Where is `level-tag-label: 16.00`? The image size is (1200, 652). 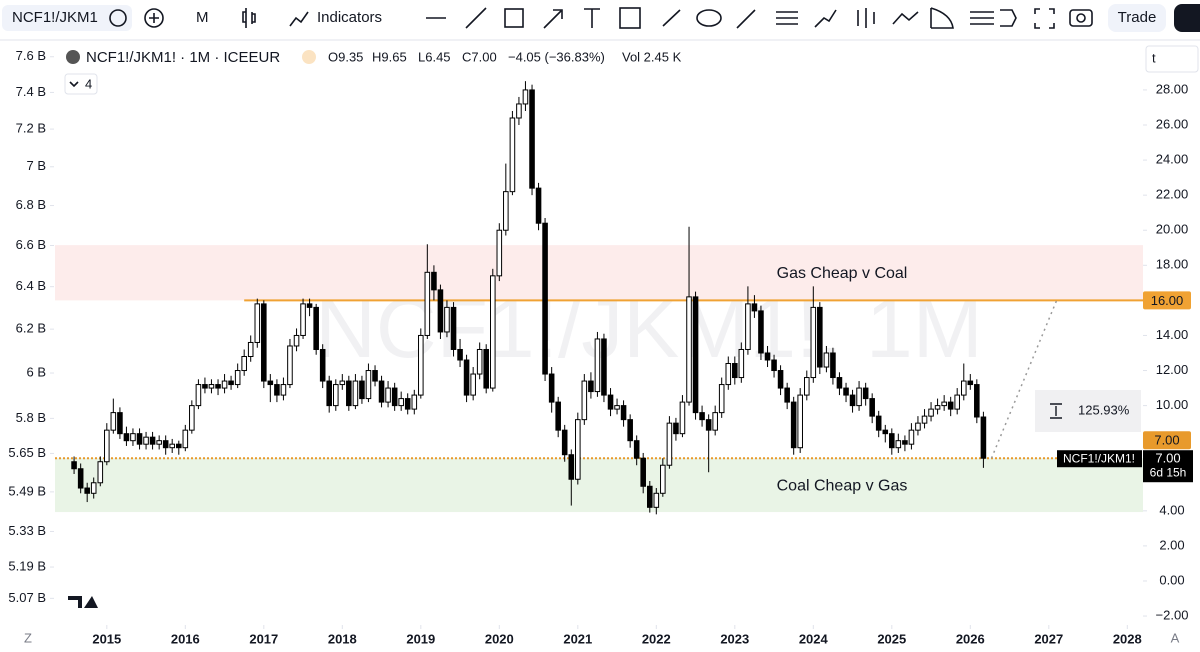 level-tag-label: 16.00 is located at coordinates (1167, 300).